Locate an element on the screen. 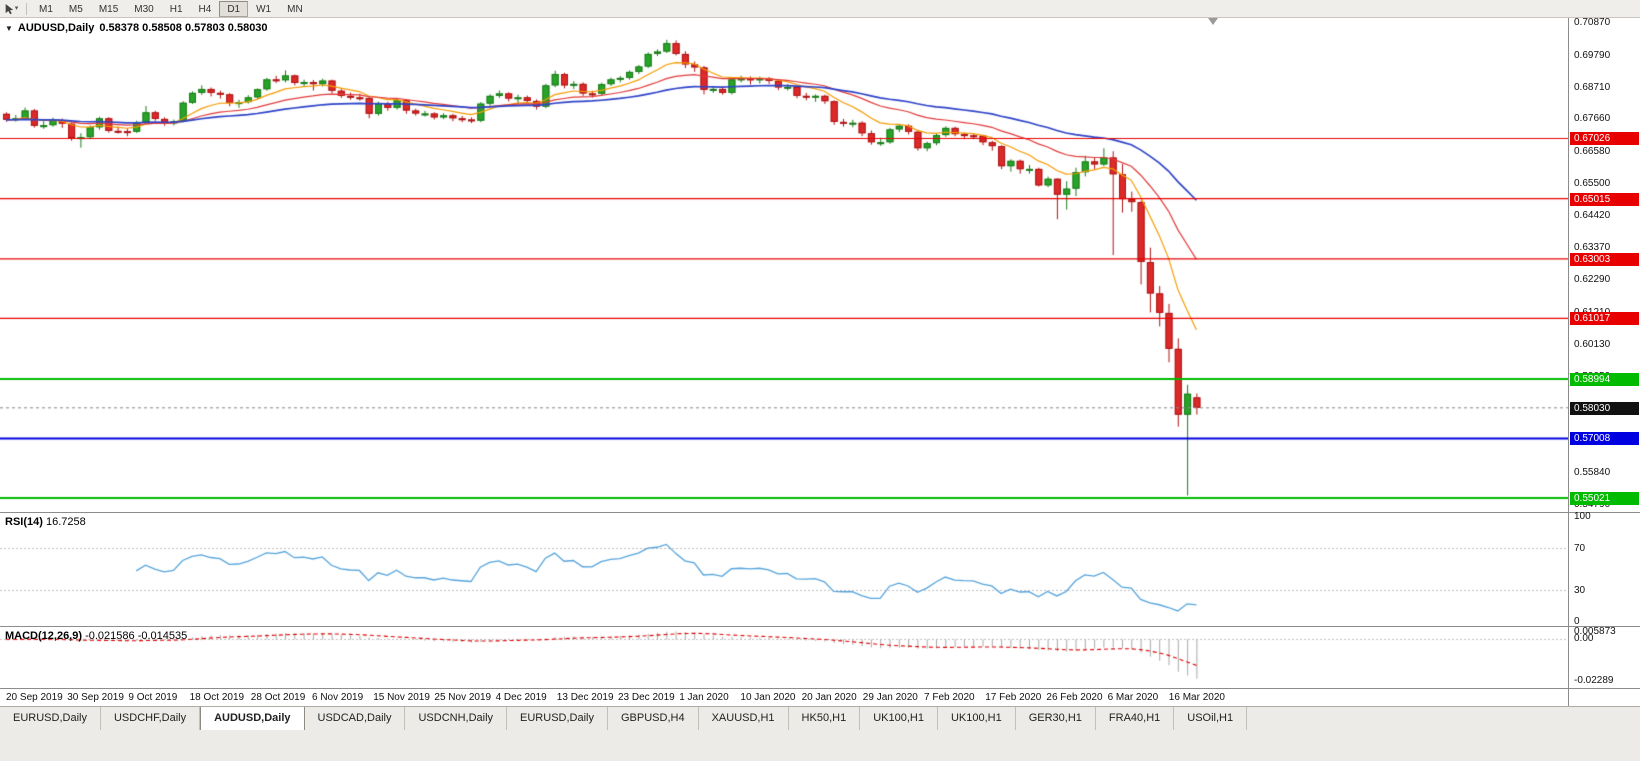 Image resolution: width=1640 pixels, height=761 pixels. timeframe-button-m30: M30 is located at coordinates (144, 9).